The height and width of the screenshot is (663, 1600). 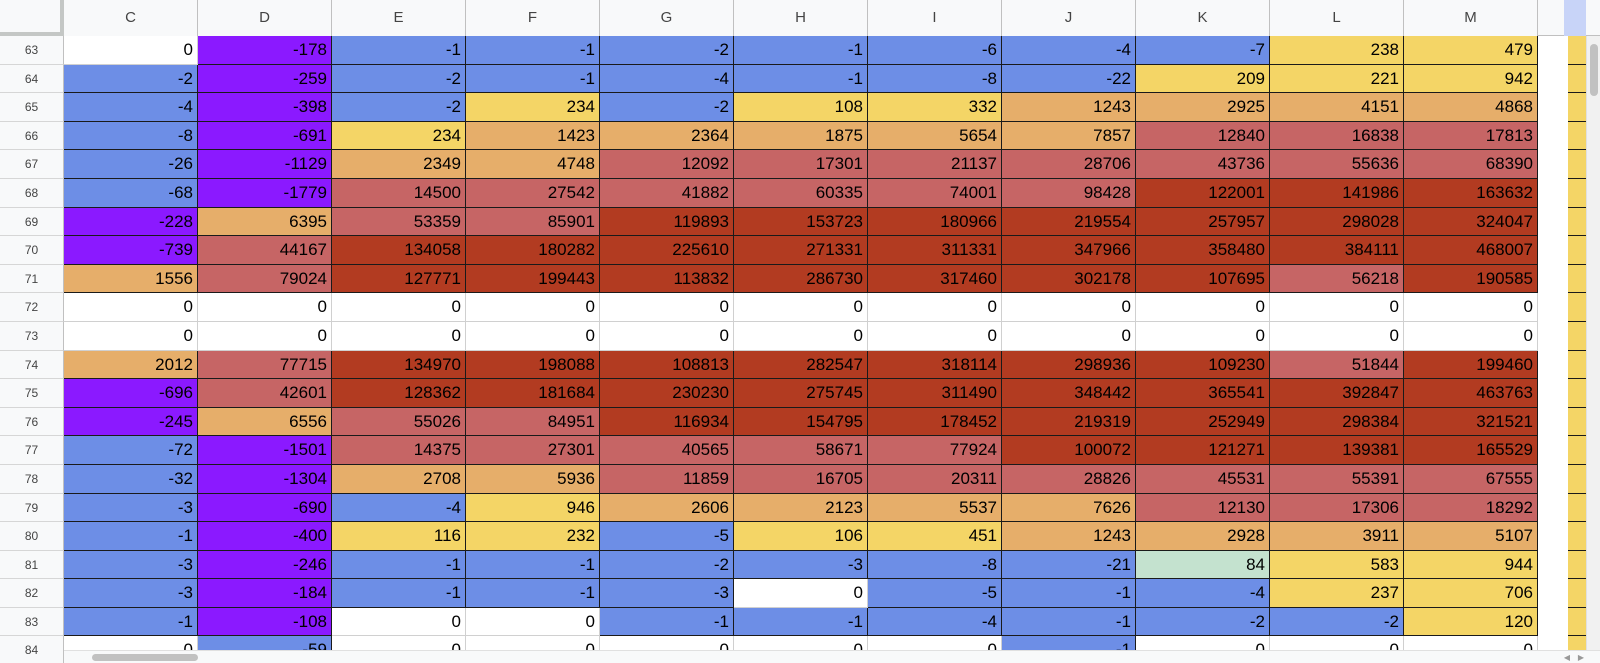 I want to click on cell-j76: 219319, so click(x=1069, y=422).